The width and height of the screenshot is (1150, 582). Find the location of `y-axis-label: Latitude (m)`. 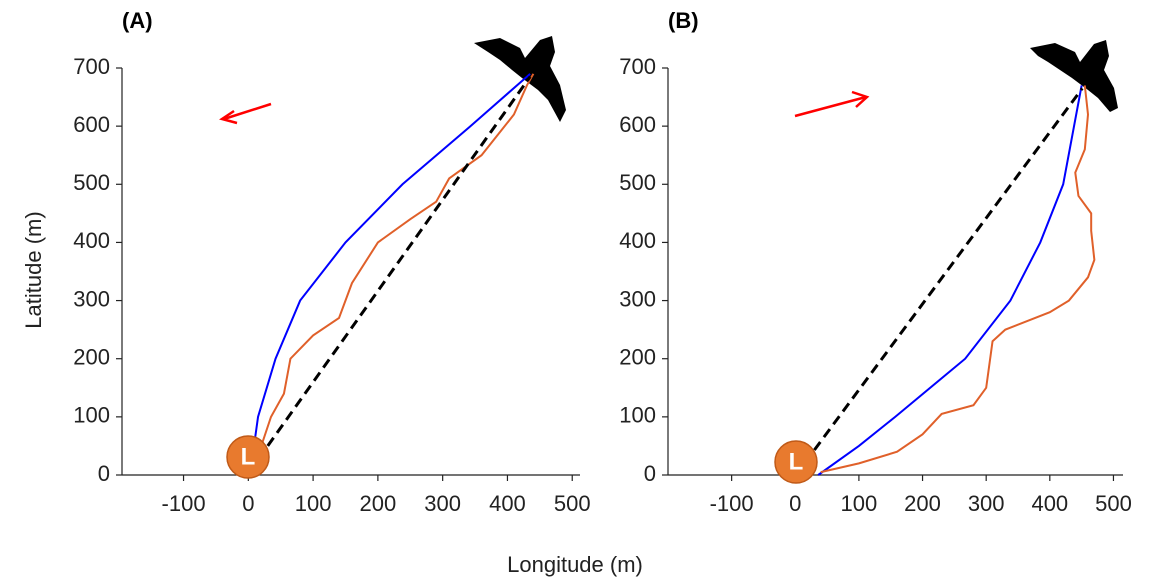

y-axis-label: Latitude (m) is located at coordinates (33, 269).